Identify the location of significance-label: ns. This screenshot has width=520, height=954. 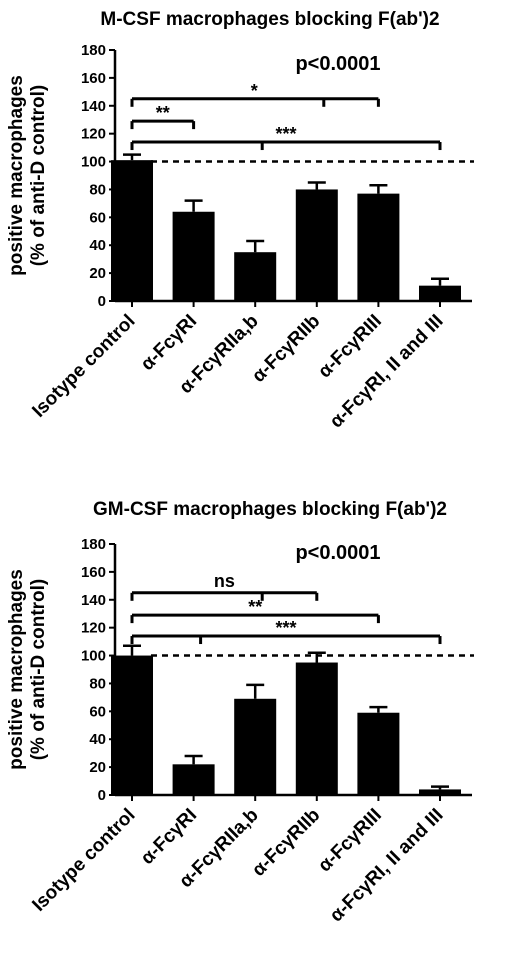
(224, 581).